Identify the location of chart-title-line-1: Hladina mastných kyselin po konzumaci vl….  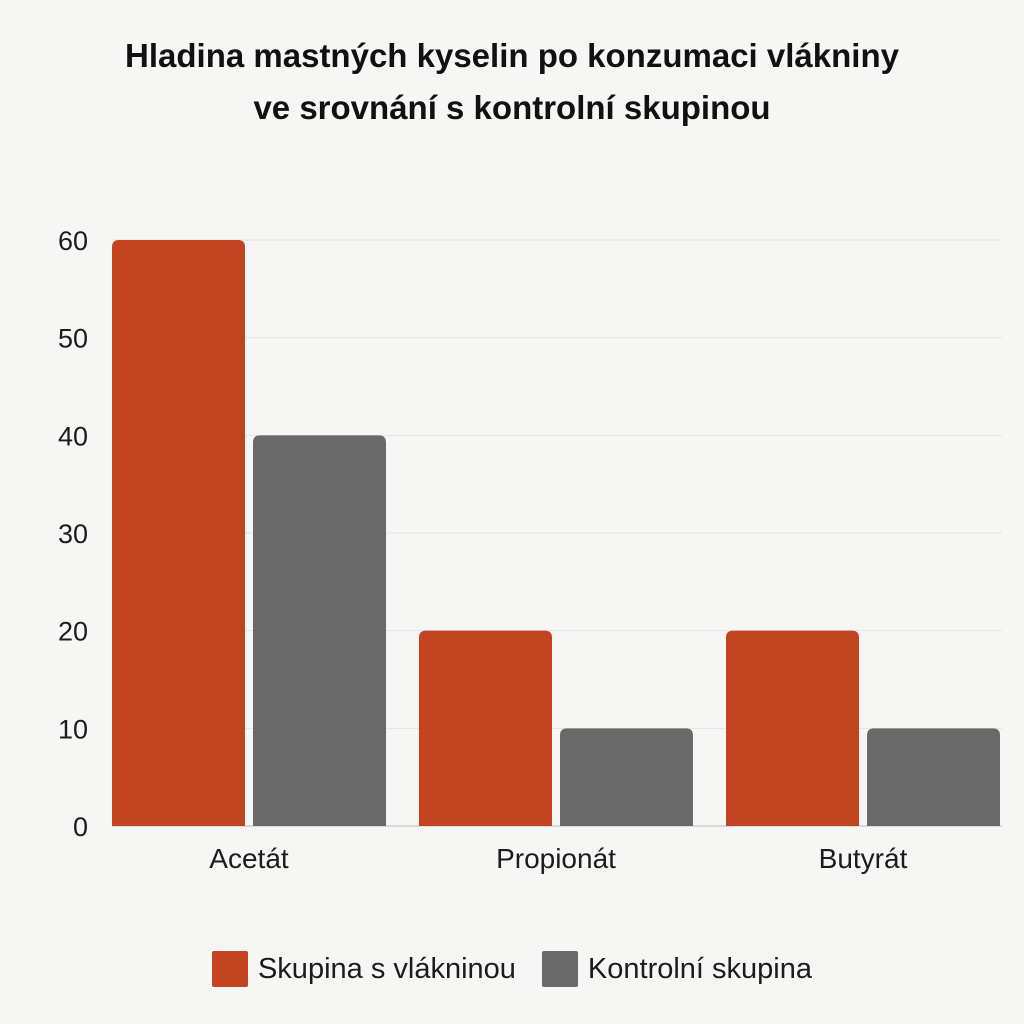
(512, 55).